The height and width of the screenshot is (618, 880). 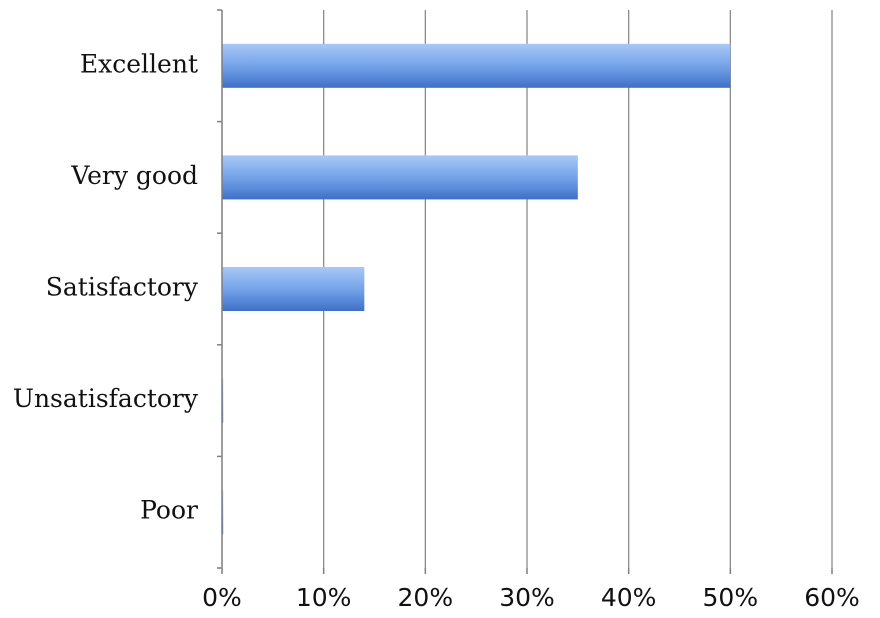 What do you see at coordinates (222, 597) in the screenshot?
I see `x-tick-label: 0%` at bounding box center [222, 597].